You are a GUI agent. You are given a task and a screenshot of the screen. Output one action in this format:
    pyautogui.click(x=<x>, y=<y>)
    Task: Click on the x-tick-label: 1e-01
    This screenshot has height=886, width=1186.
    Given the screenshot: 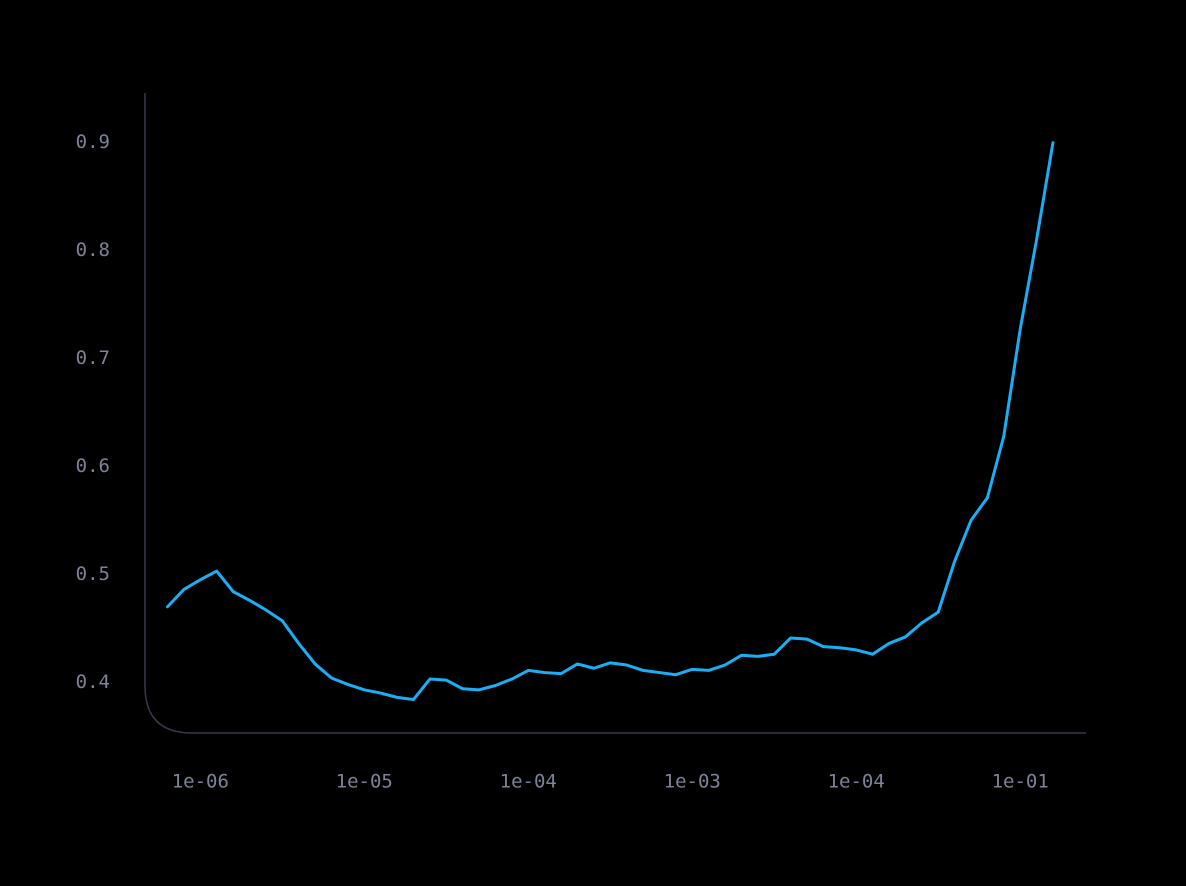 What is the action you would take?
    pyautogui.click(x=1020, y=782)
    